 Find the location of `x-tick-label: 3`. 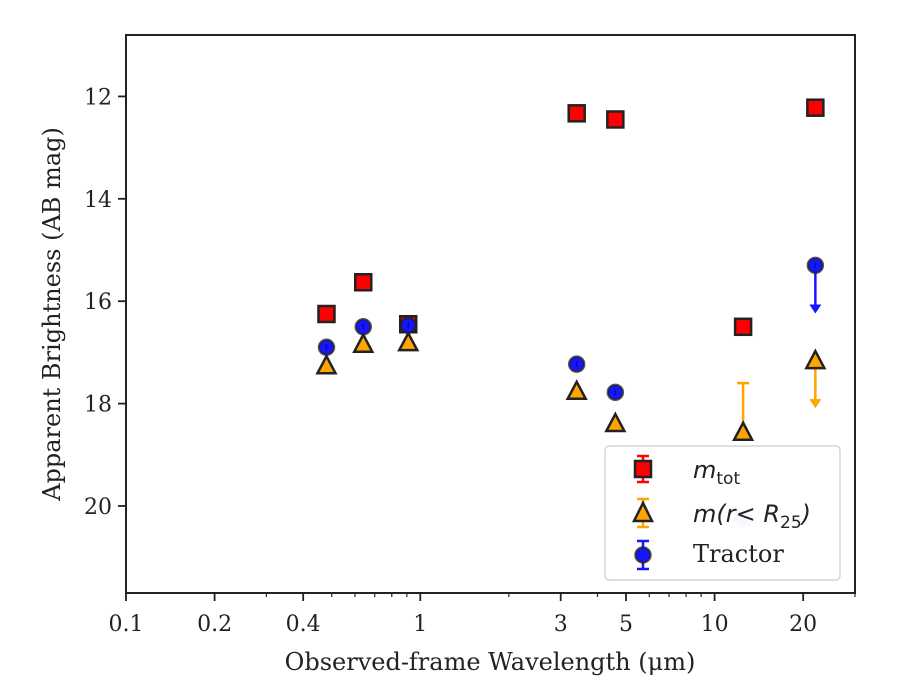

x-tick-label: 3 is located at coordinates (561, 624).